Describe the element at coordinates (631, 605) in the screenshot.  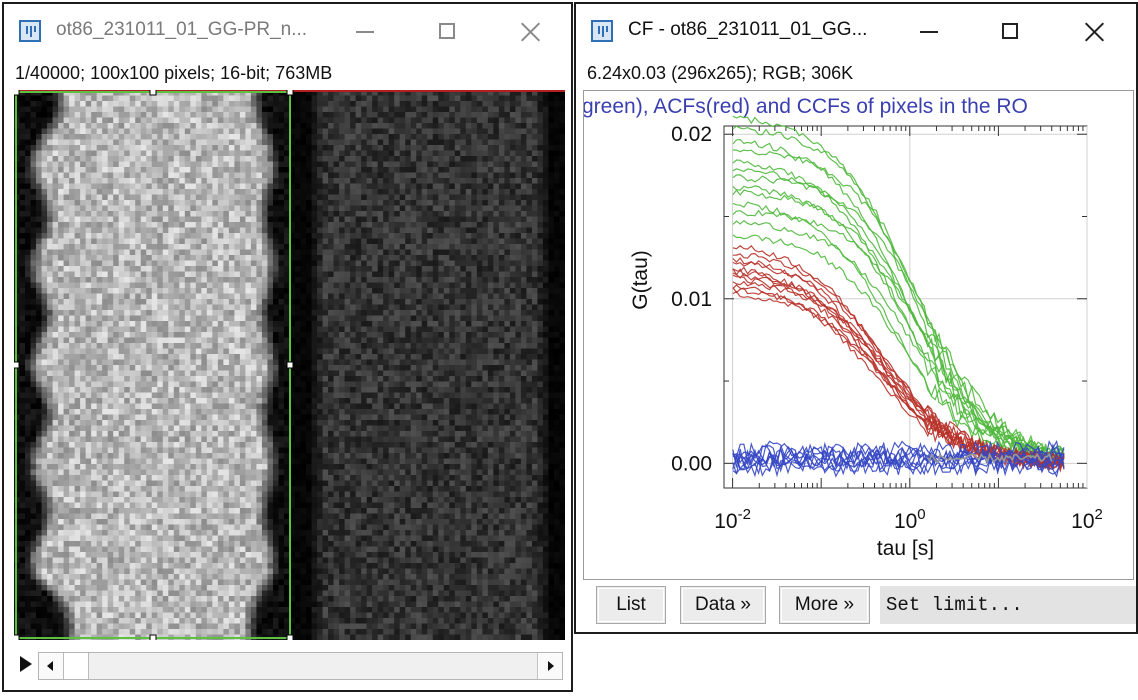
I see `list-button: List` at that location.